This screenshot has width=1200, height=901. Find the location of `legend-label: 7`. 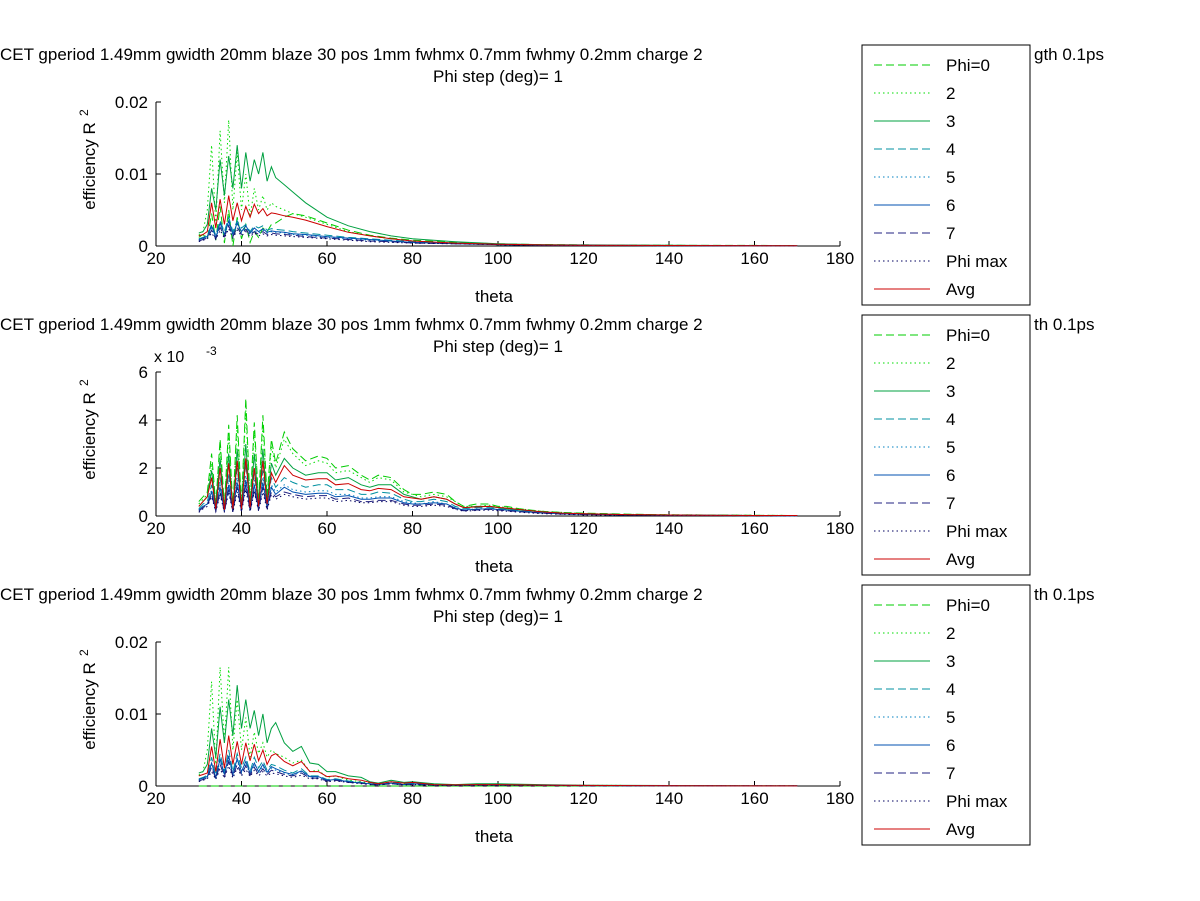

legend-label: 7 is located at coordinates (950, 503).